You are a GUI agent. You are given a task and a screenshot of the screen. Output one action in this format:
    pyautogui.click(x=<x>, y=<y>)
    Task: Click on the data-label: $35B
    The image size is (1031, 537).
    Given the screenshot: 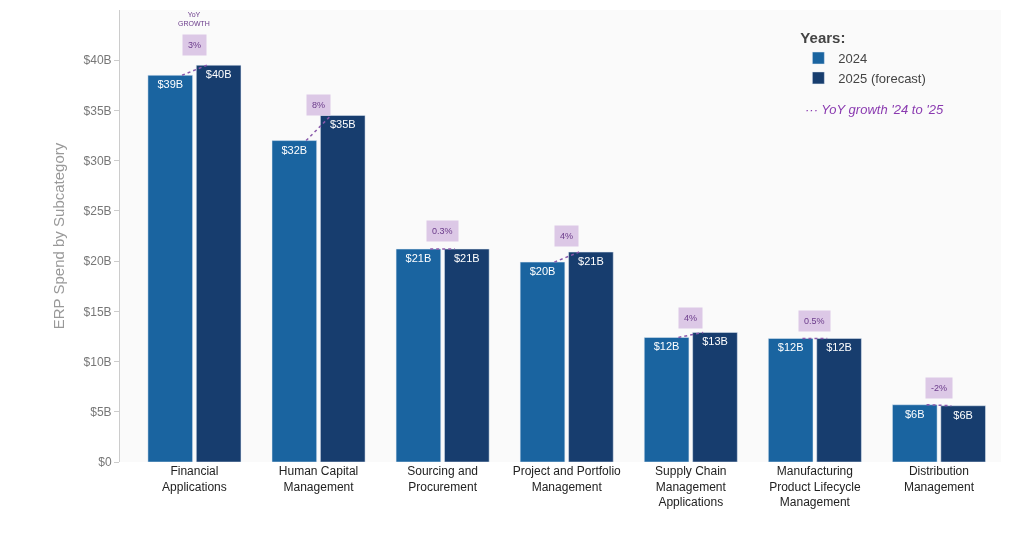 What is the action you would take?
    pyautogui.click(x=342, y=124)
    